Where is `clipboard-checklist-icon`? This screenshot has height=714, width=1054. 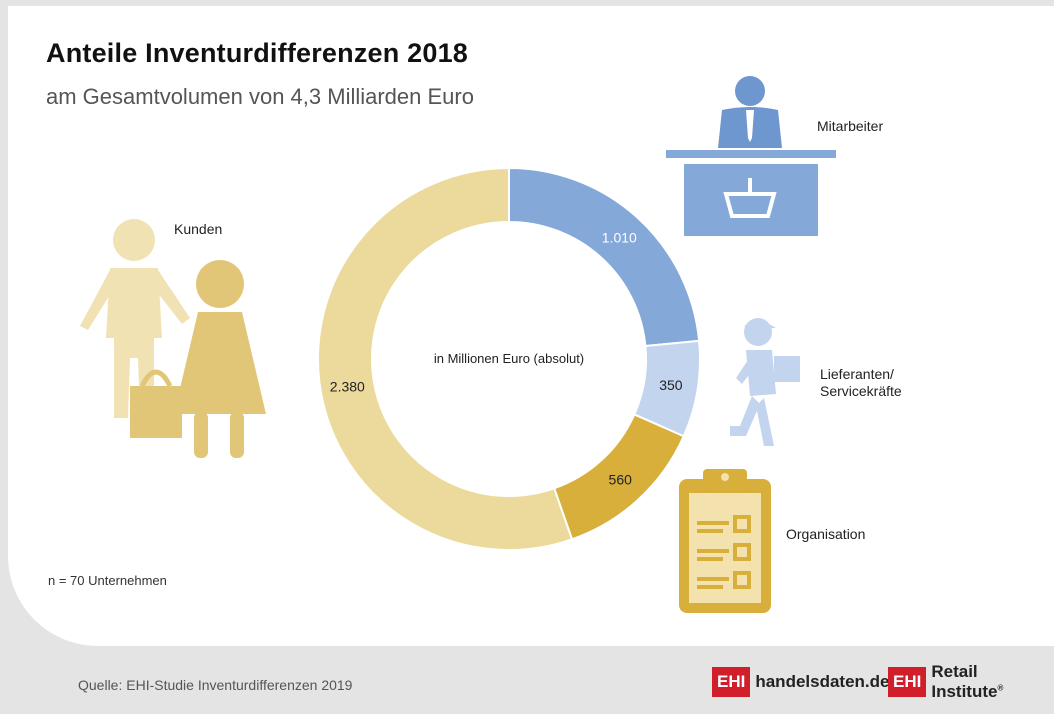
clipboard-checklist-icon is located at coordinates (725, 541).